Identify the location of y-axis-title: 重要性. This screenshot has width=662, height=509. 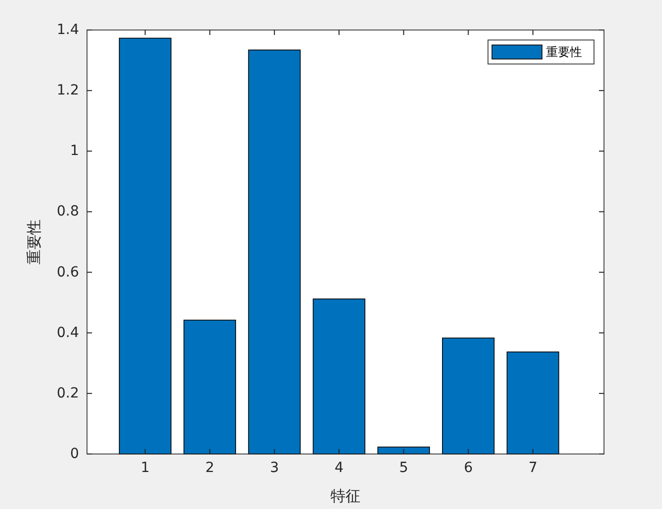
(34, 242).